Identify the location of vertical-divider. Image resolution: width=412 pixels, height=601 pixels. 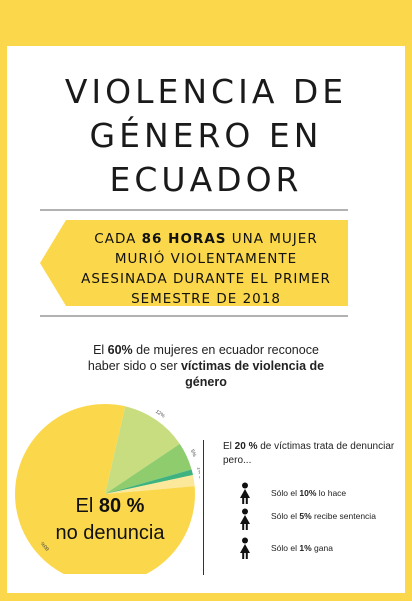
(203, 507).